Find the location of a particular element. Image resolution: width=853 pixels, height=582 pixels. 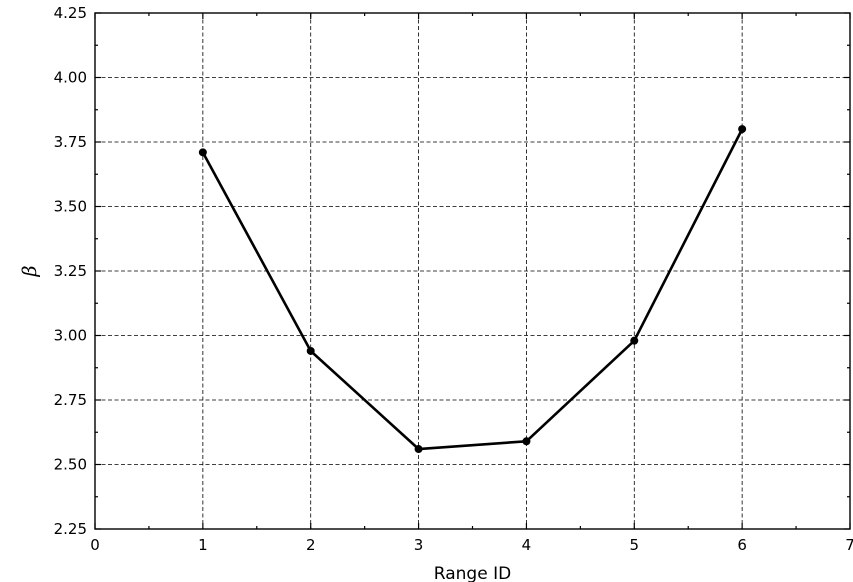

y-tick-label: 3.75 is located at coordinates (70, 142).